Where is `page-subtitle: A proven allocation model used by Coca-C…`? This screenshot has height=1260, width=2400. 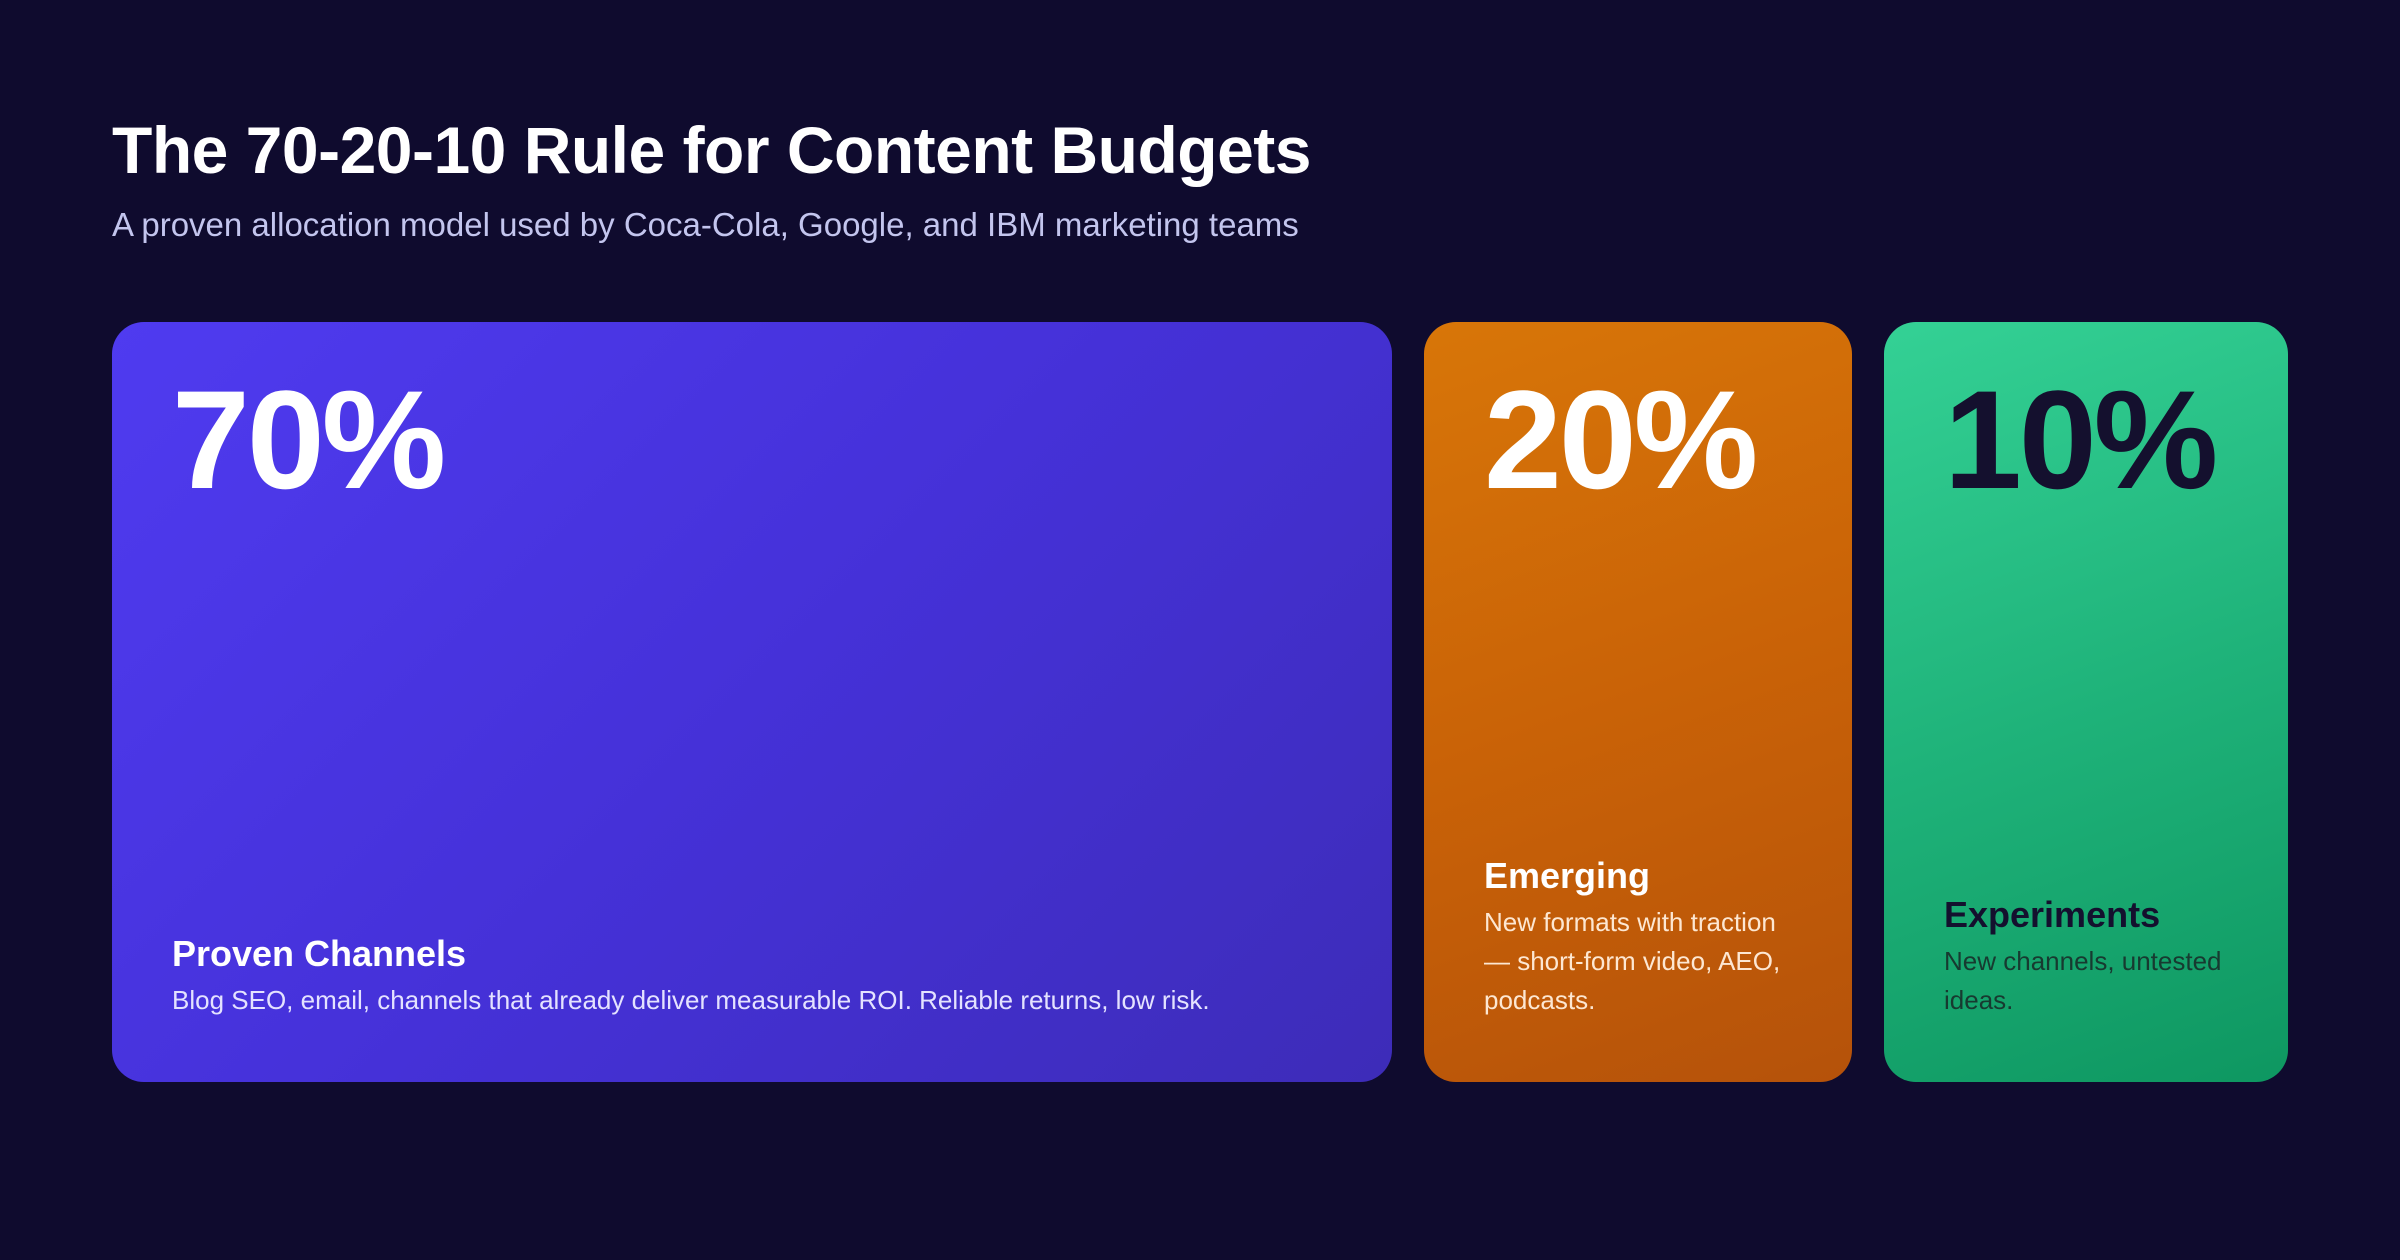 page-subtitle: A proven allocation model used by Coca-C… is located at coordinates (705, 224).